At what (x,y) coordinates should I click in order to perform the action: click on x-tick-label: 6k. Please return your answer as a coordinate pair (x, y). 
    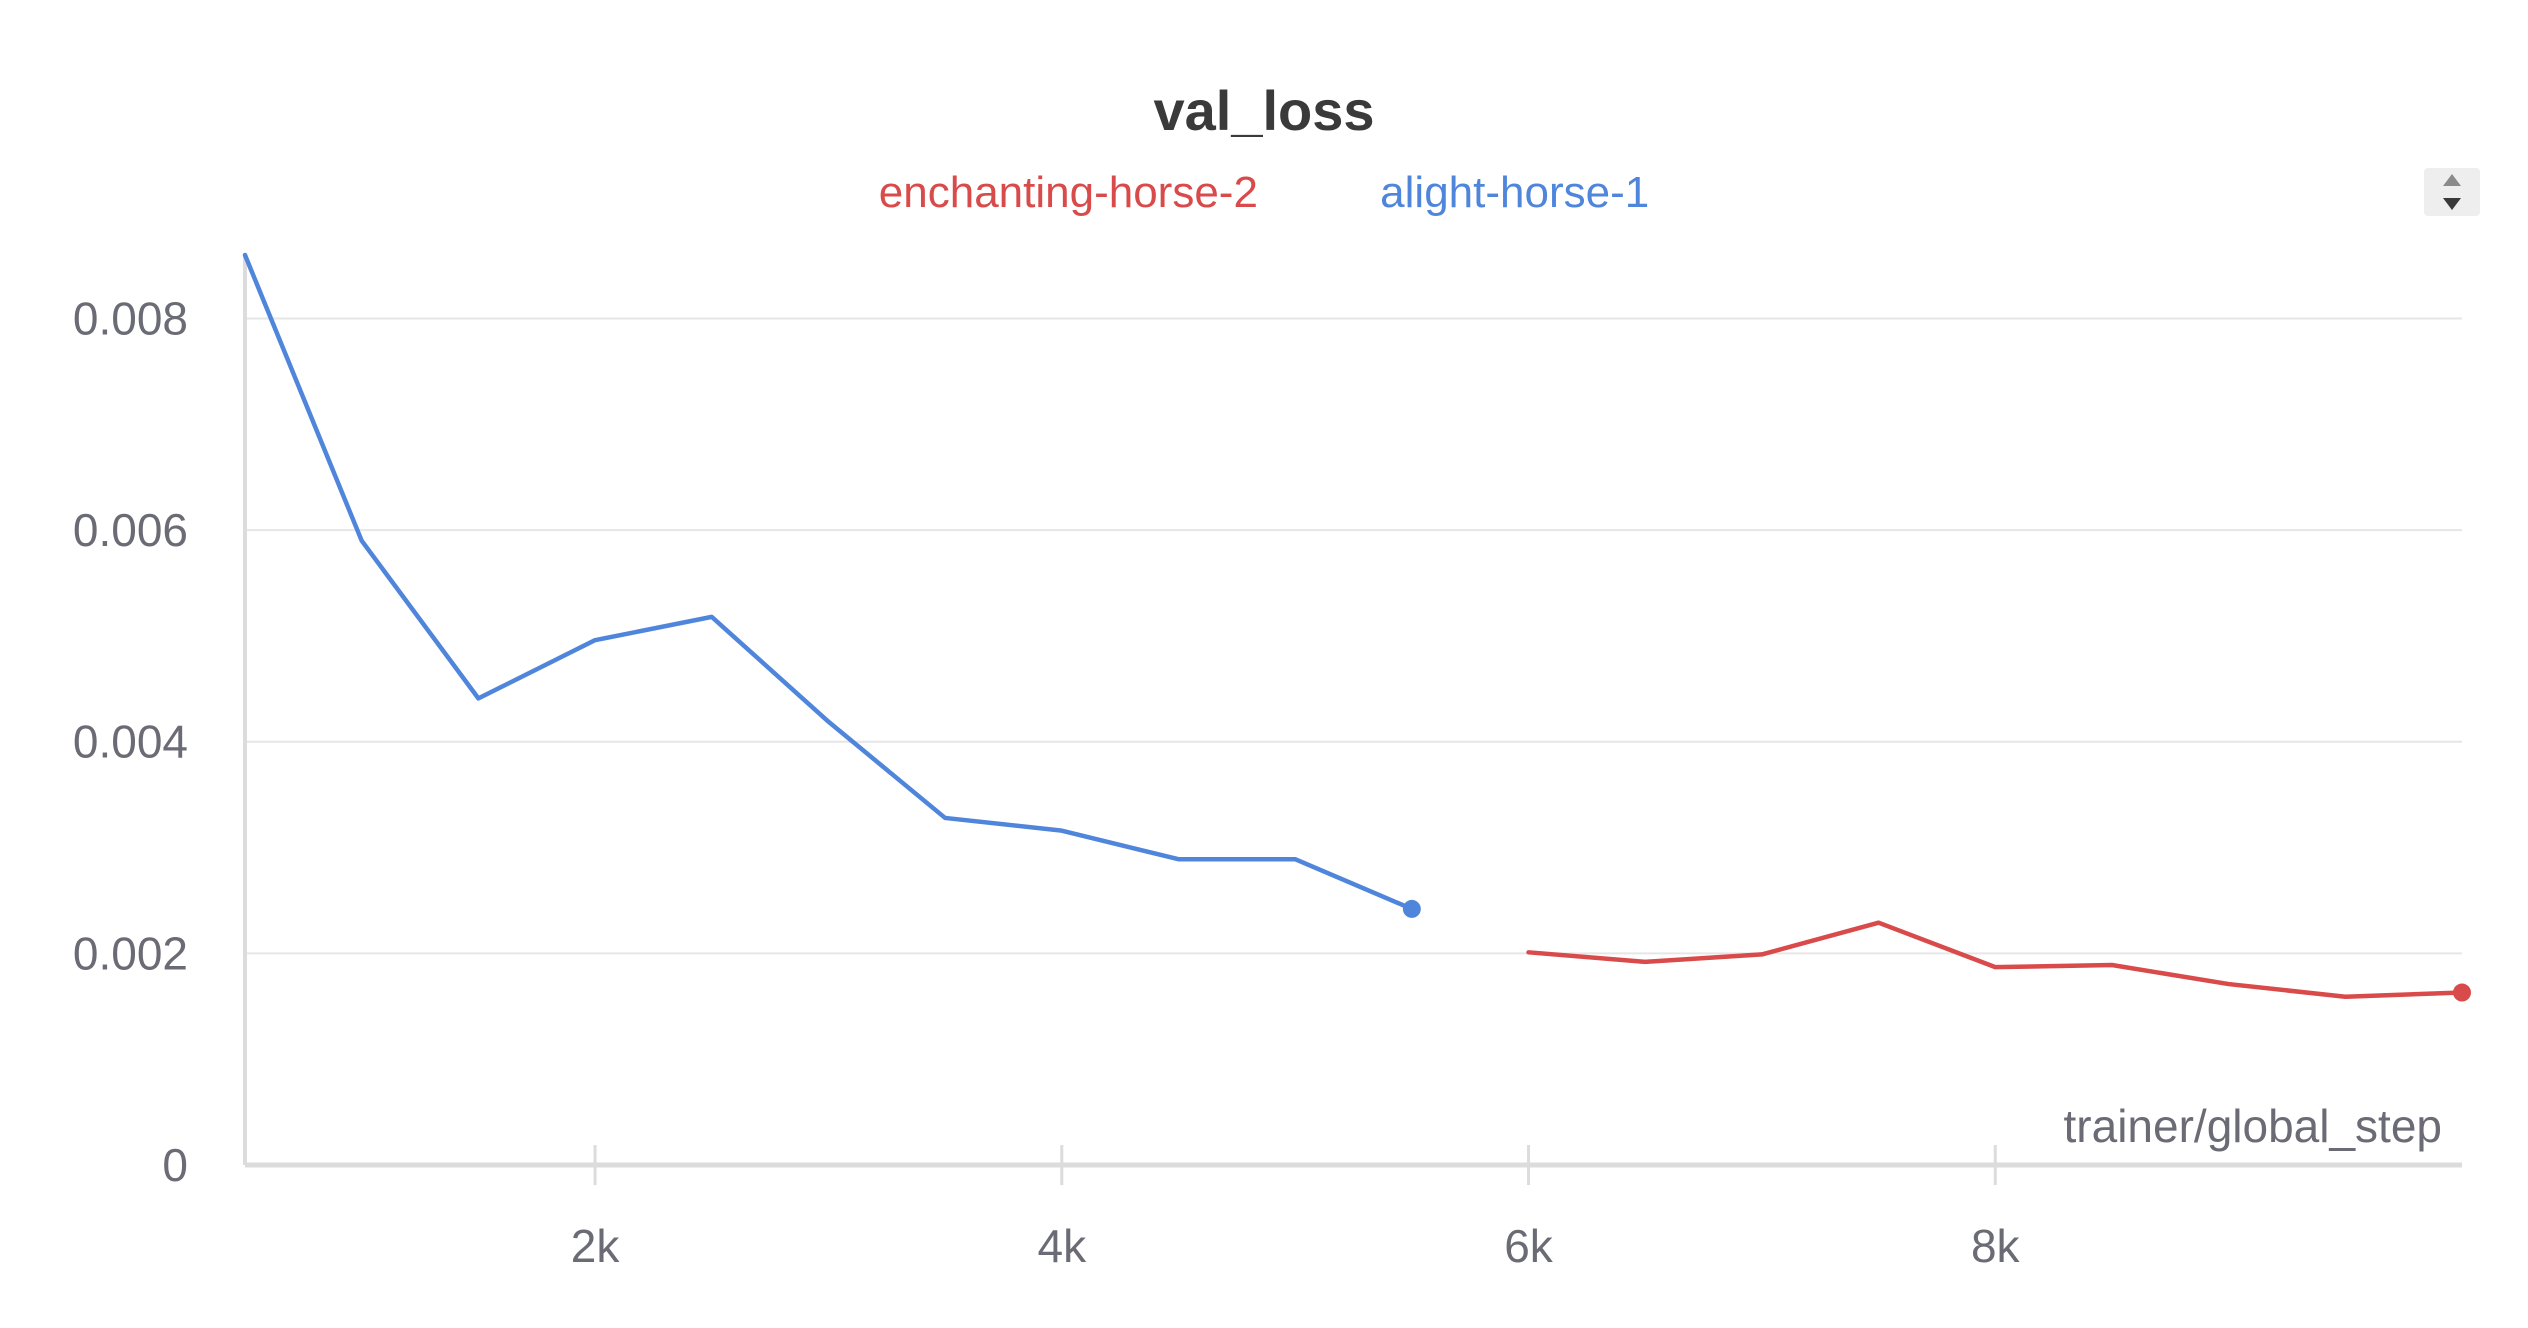
    Looking at the image, I should click on (1529, 1246).